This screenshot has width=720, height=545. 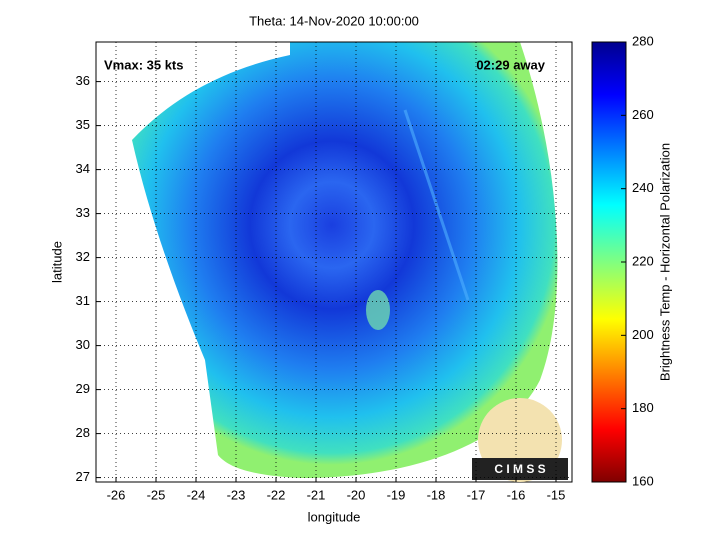 What do you see at coordinates (116, 494) in the screenshot?
I see `x-tick-label: -26` at bounding box center [116, 494].